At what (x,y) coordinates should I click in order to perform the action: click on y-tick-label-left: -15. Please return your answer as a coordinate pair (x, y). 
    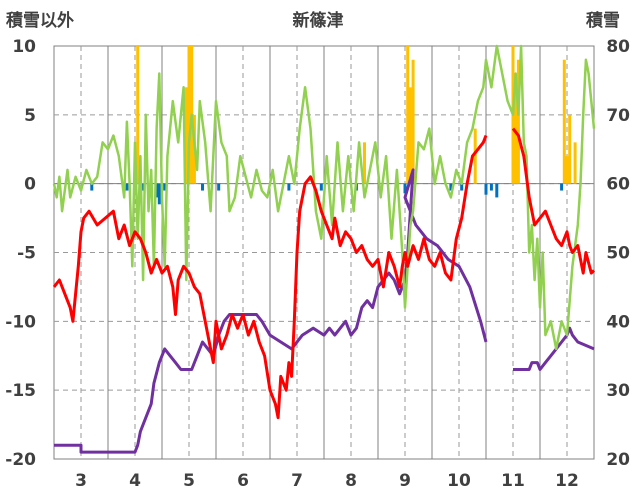
    Looking at the image, I should click on (20, 391).